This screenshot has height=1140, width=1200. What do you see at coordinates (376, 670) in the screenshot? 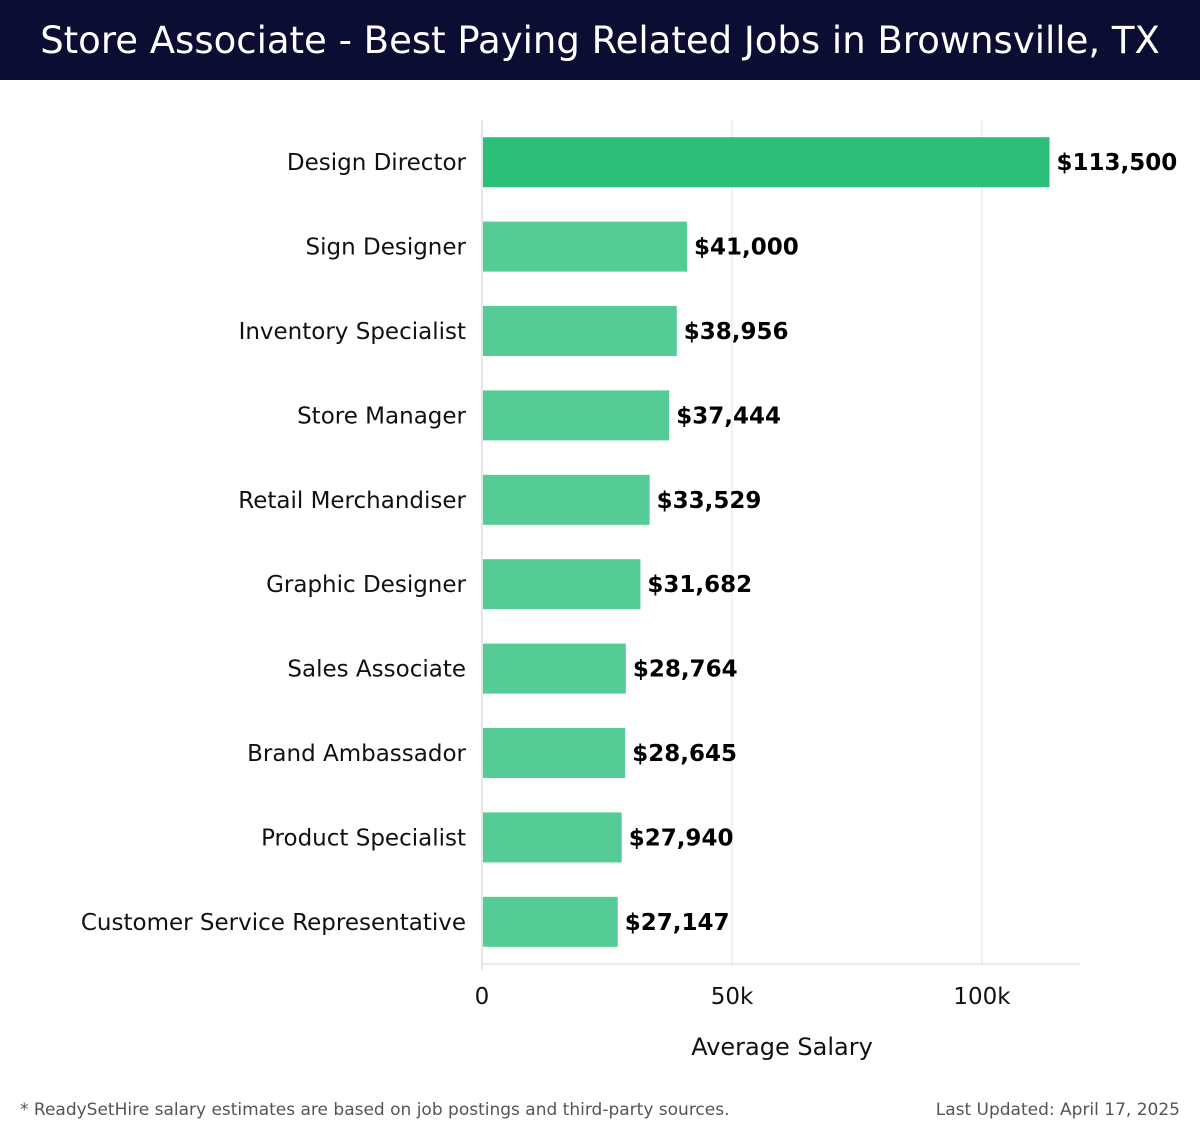
I see `category-label-7: Sales Associate` at bounding box center [376, 670].